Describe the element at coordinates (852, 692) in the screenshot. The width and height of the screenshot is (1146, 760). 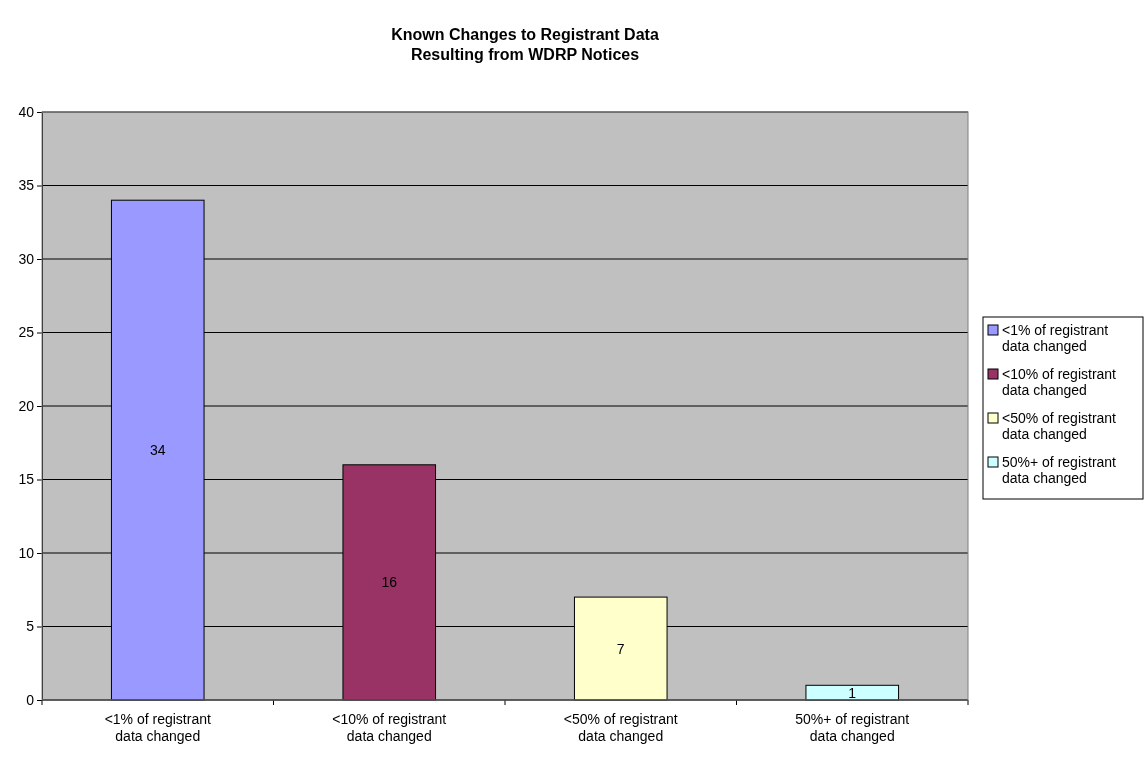
I see `data-label: 1` at that location.